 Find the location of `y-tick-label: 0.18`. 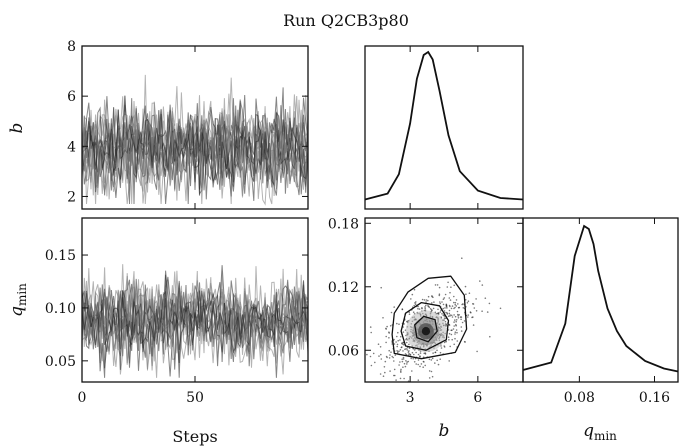

y-tick-label: 0.18 is located at coordinates (343, 224).